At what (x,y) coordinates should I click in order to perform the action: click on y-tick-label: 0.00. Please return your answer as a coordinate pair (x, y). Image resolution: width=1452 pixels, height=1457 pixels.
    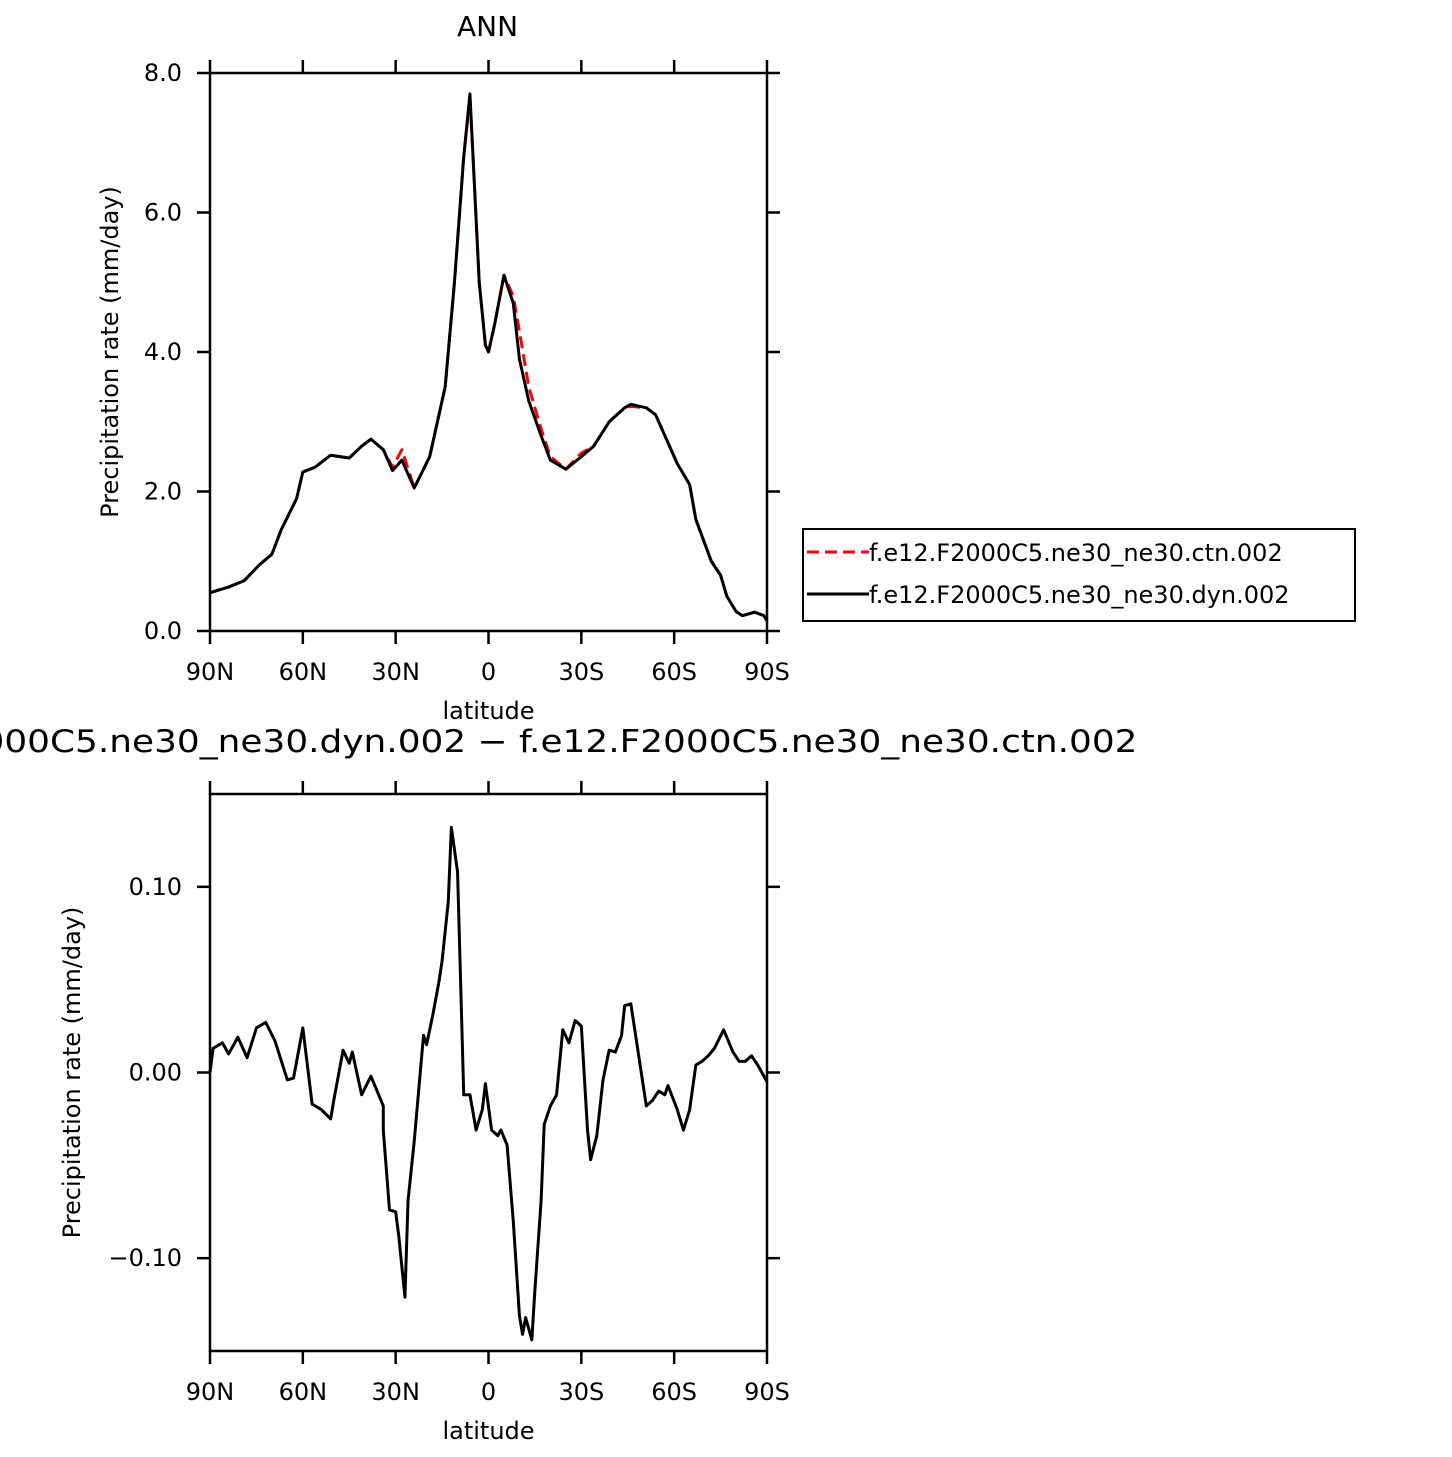
    Looking at the image, I should click on (155, 1073).